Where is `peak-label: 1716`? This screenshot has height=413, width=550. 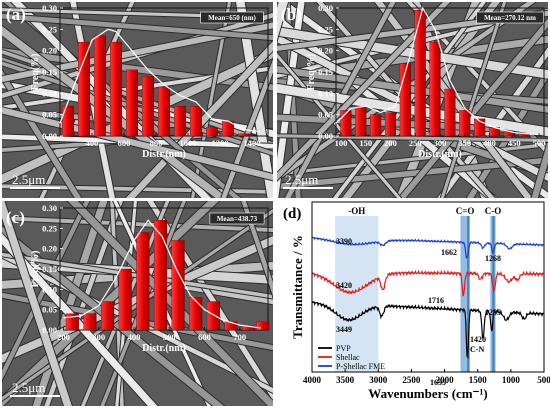
peak-label: 1716 is located at coordinates (436, 300).